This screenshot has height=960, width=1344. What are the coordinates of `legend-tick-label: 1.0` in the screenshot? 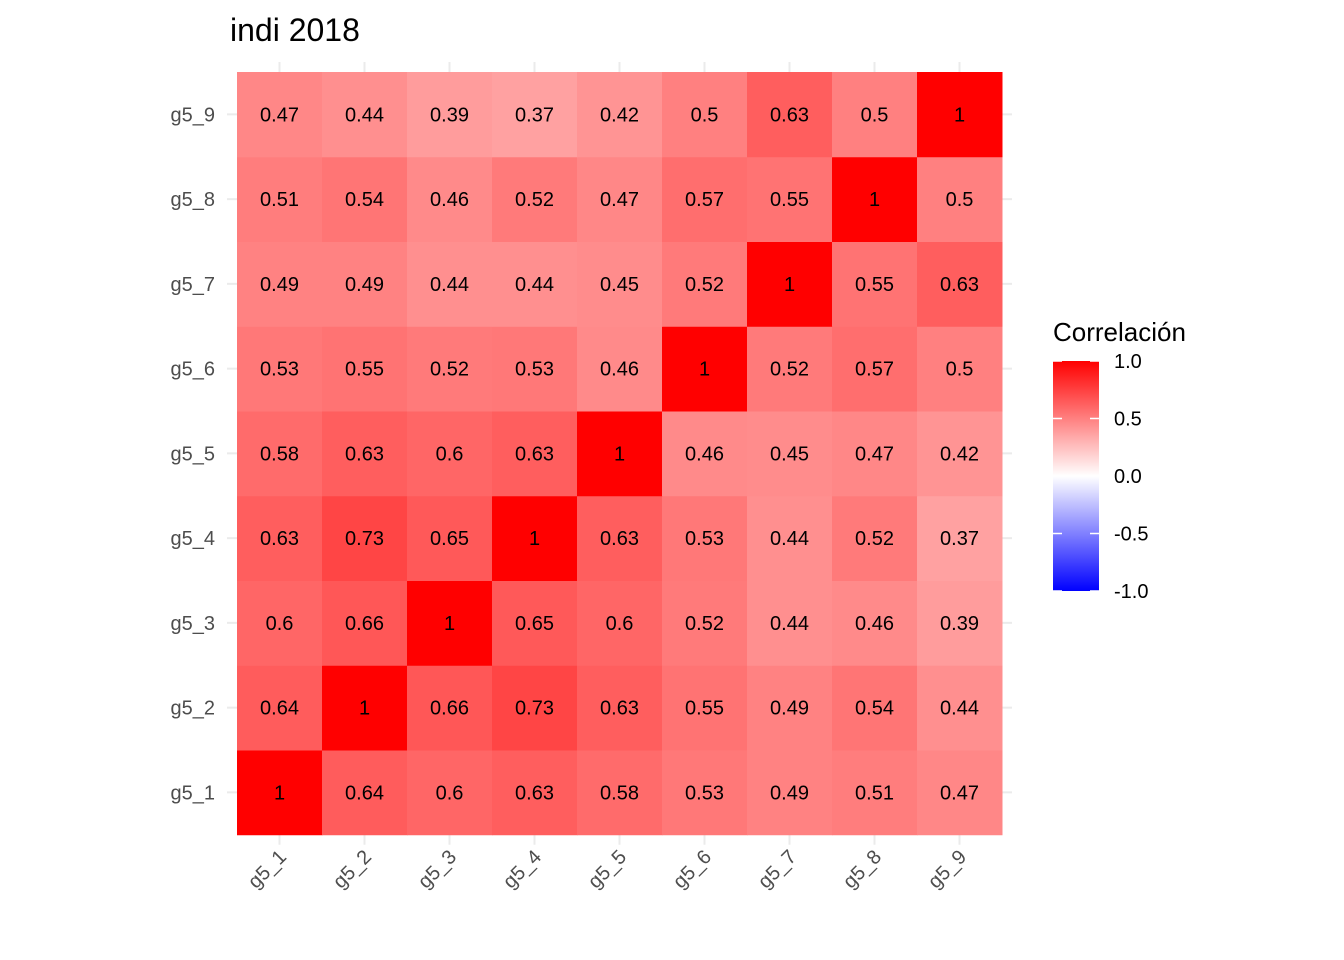 It's located at (1128, 362).